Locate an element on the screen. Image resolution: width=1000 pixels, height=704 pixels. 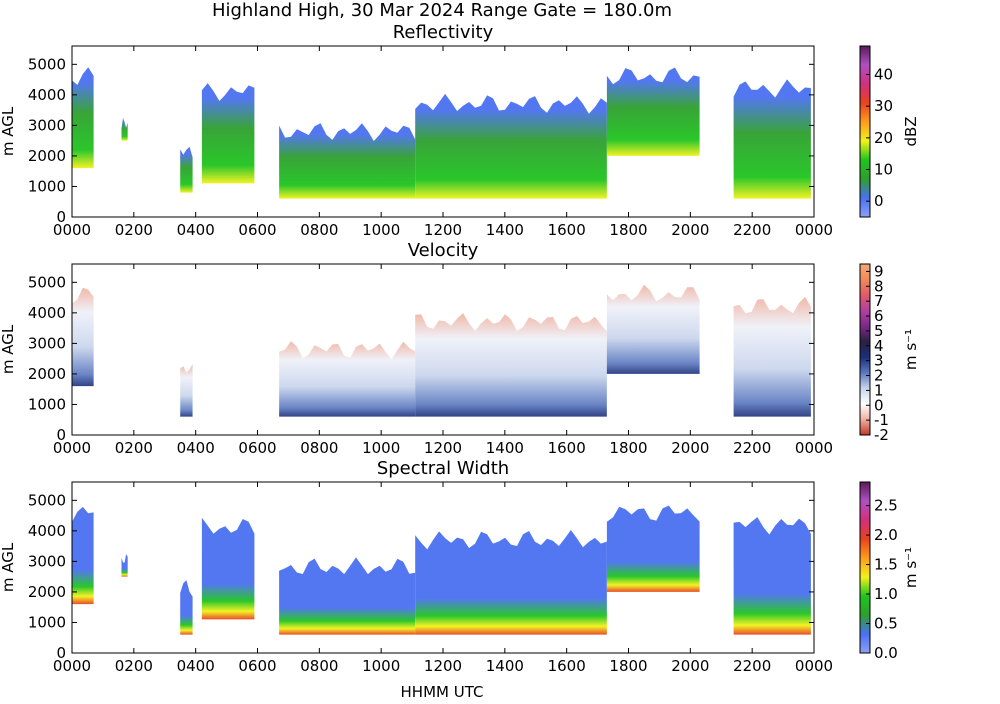
reflectivity-x-tick-label: 0600 is located at coordinates (257, 230).